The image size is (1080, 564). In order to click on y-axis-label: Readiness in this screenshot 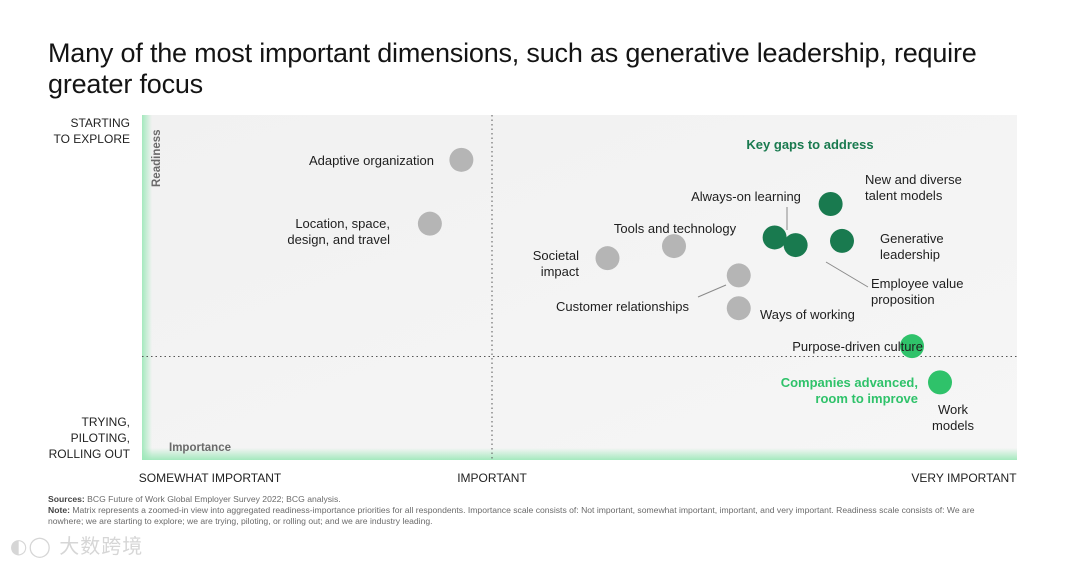, I will do `click(157, 158)`.